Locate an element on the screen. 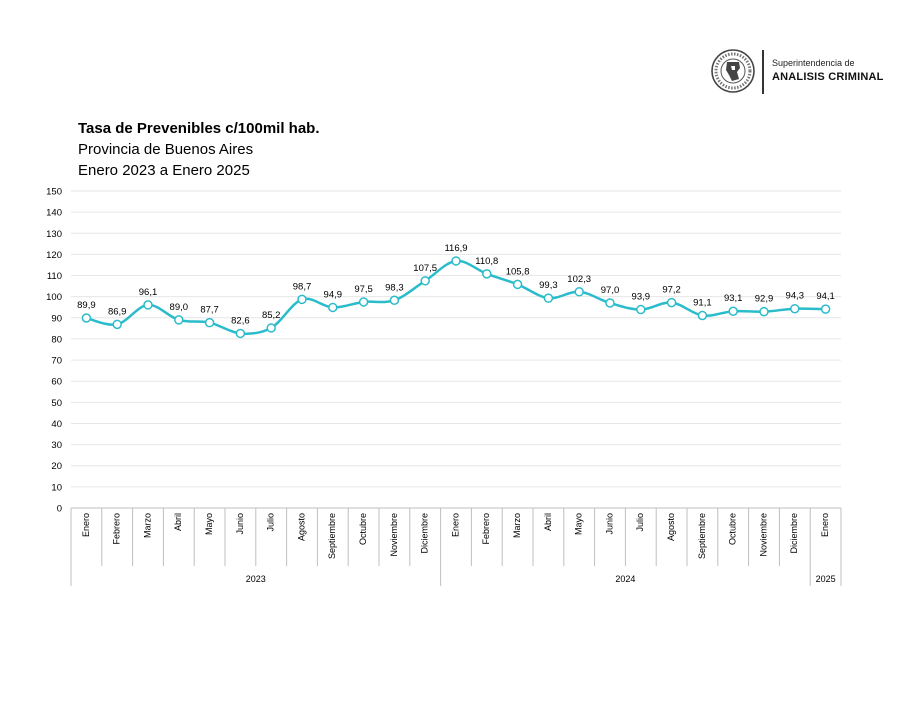 This screenshot has width=910, height=703. data-label: 85,2 is located at coordinates (271, 315).